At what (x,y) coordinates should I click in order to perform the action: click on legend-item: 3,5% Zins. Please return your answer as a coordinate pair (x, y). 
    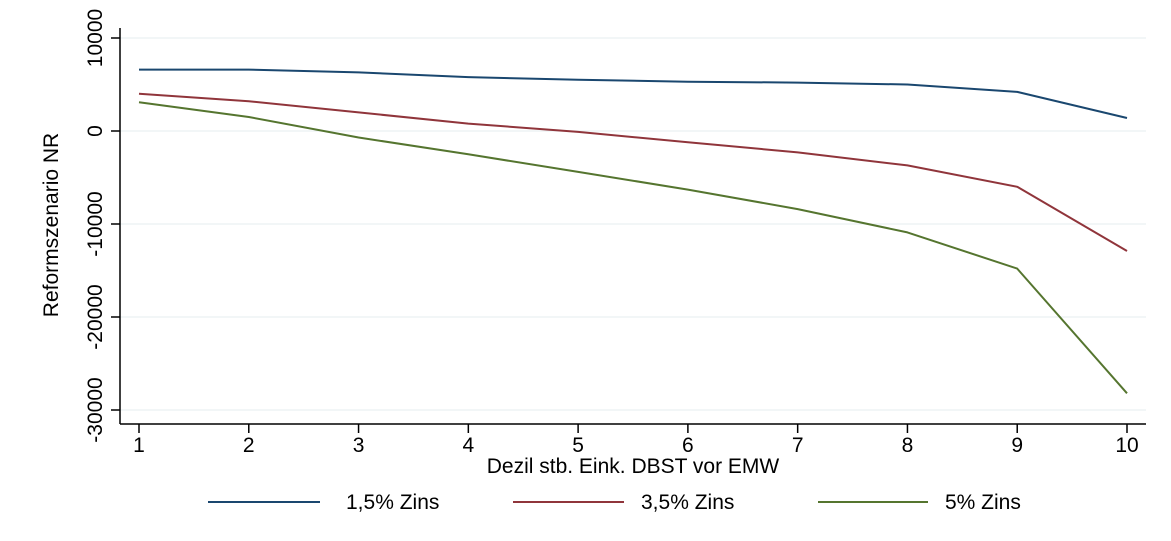
    Looking at the image, I should click on (623, 502).